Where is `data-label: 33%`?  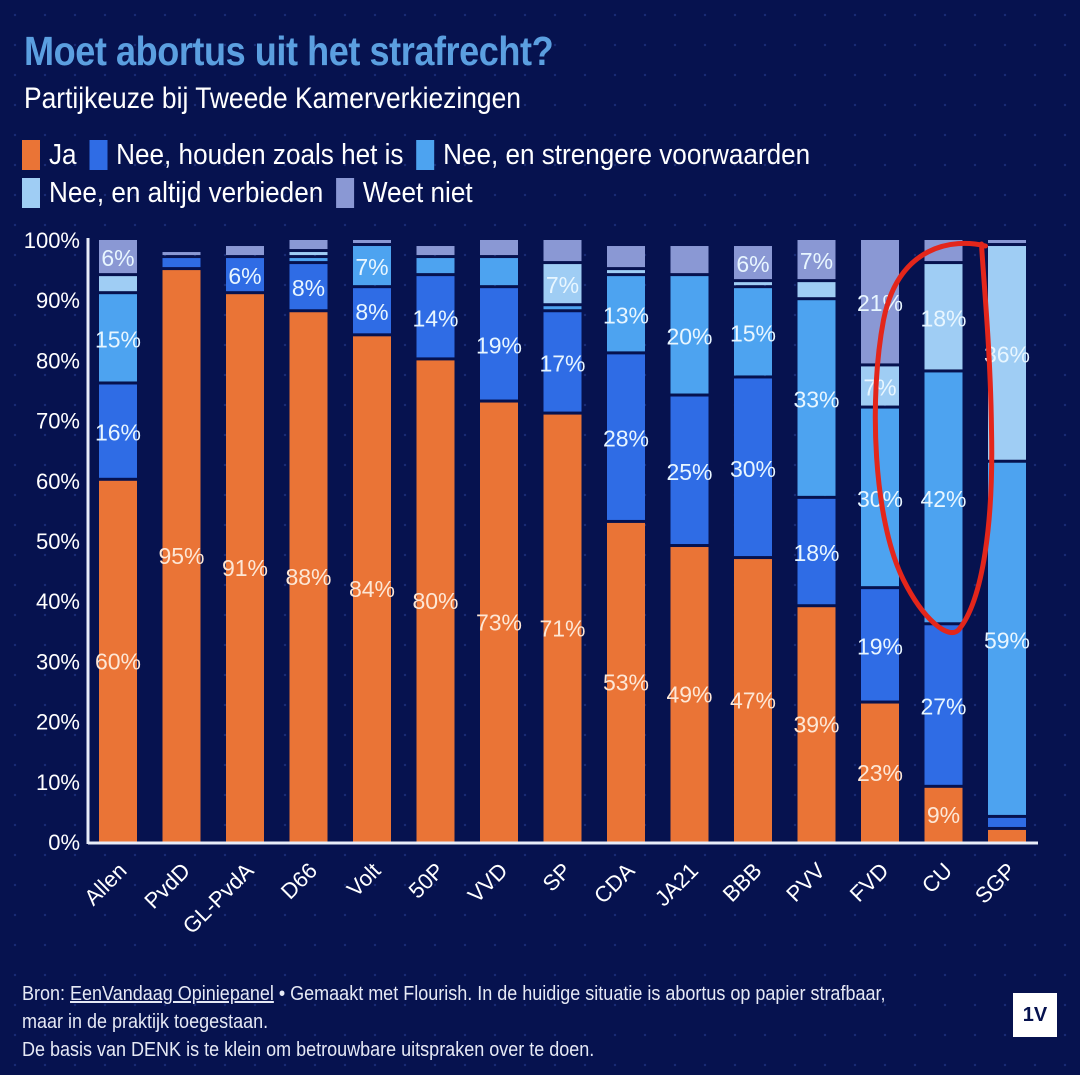 data-label: 33% is located at coordinates (816, 400).